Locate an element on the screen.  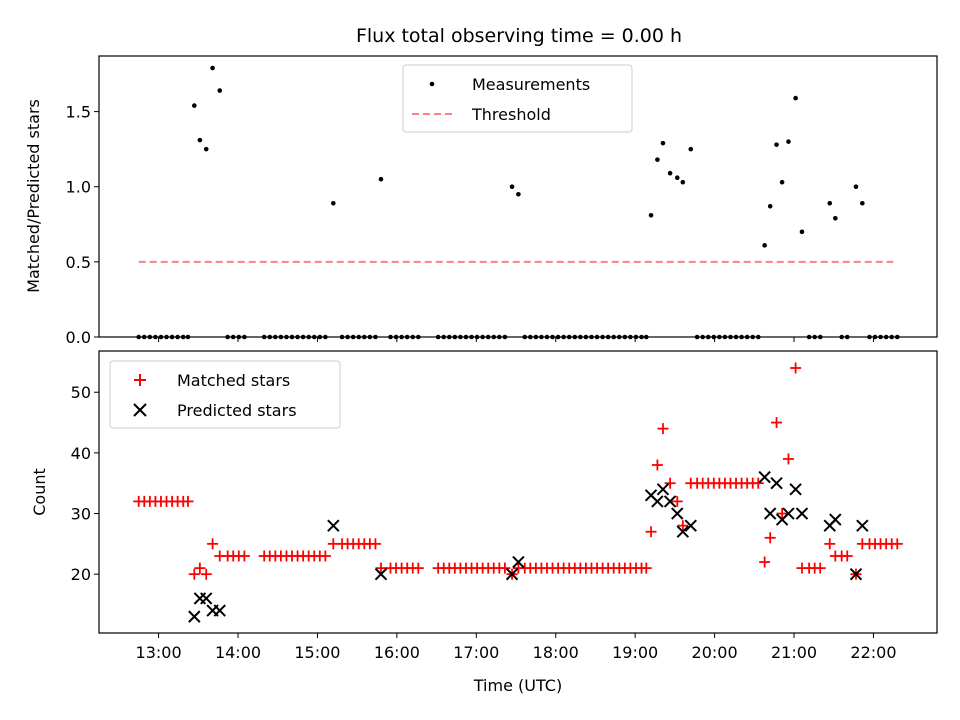
ratio-ytick-label: 1.5 is located at coordinates (78, 112).